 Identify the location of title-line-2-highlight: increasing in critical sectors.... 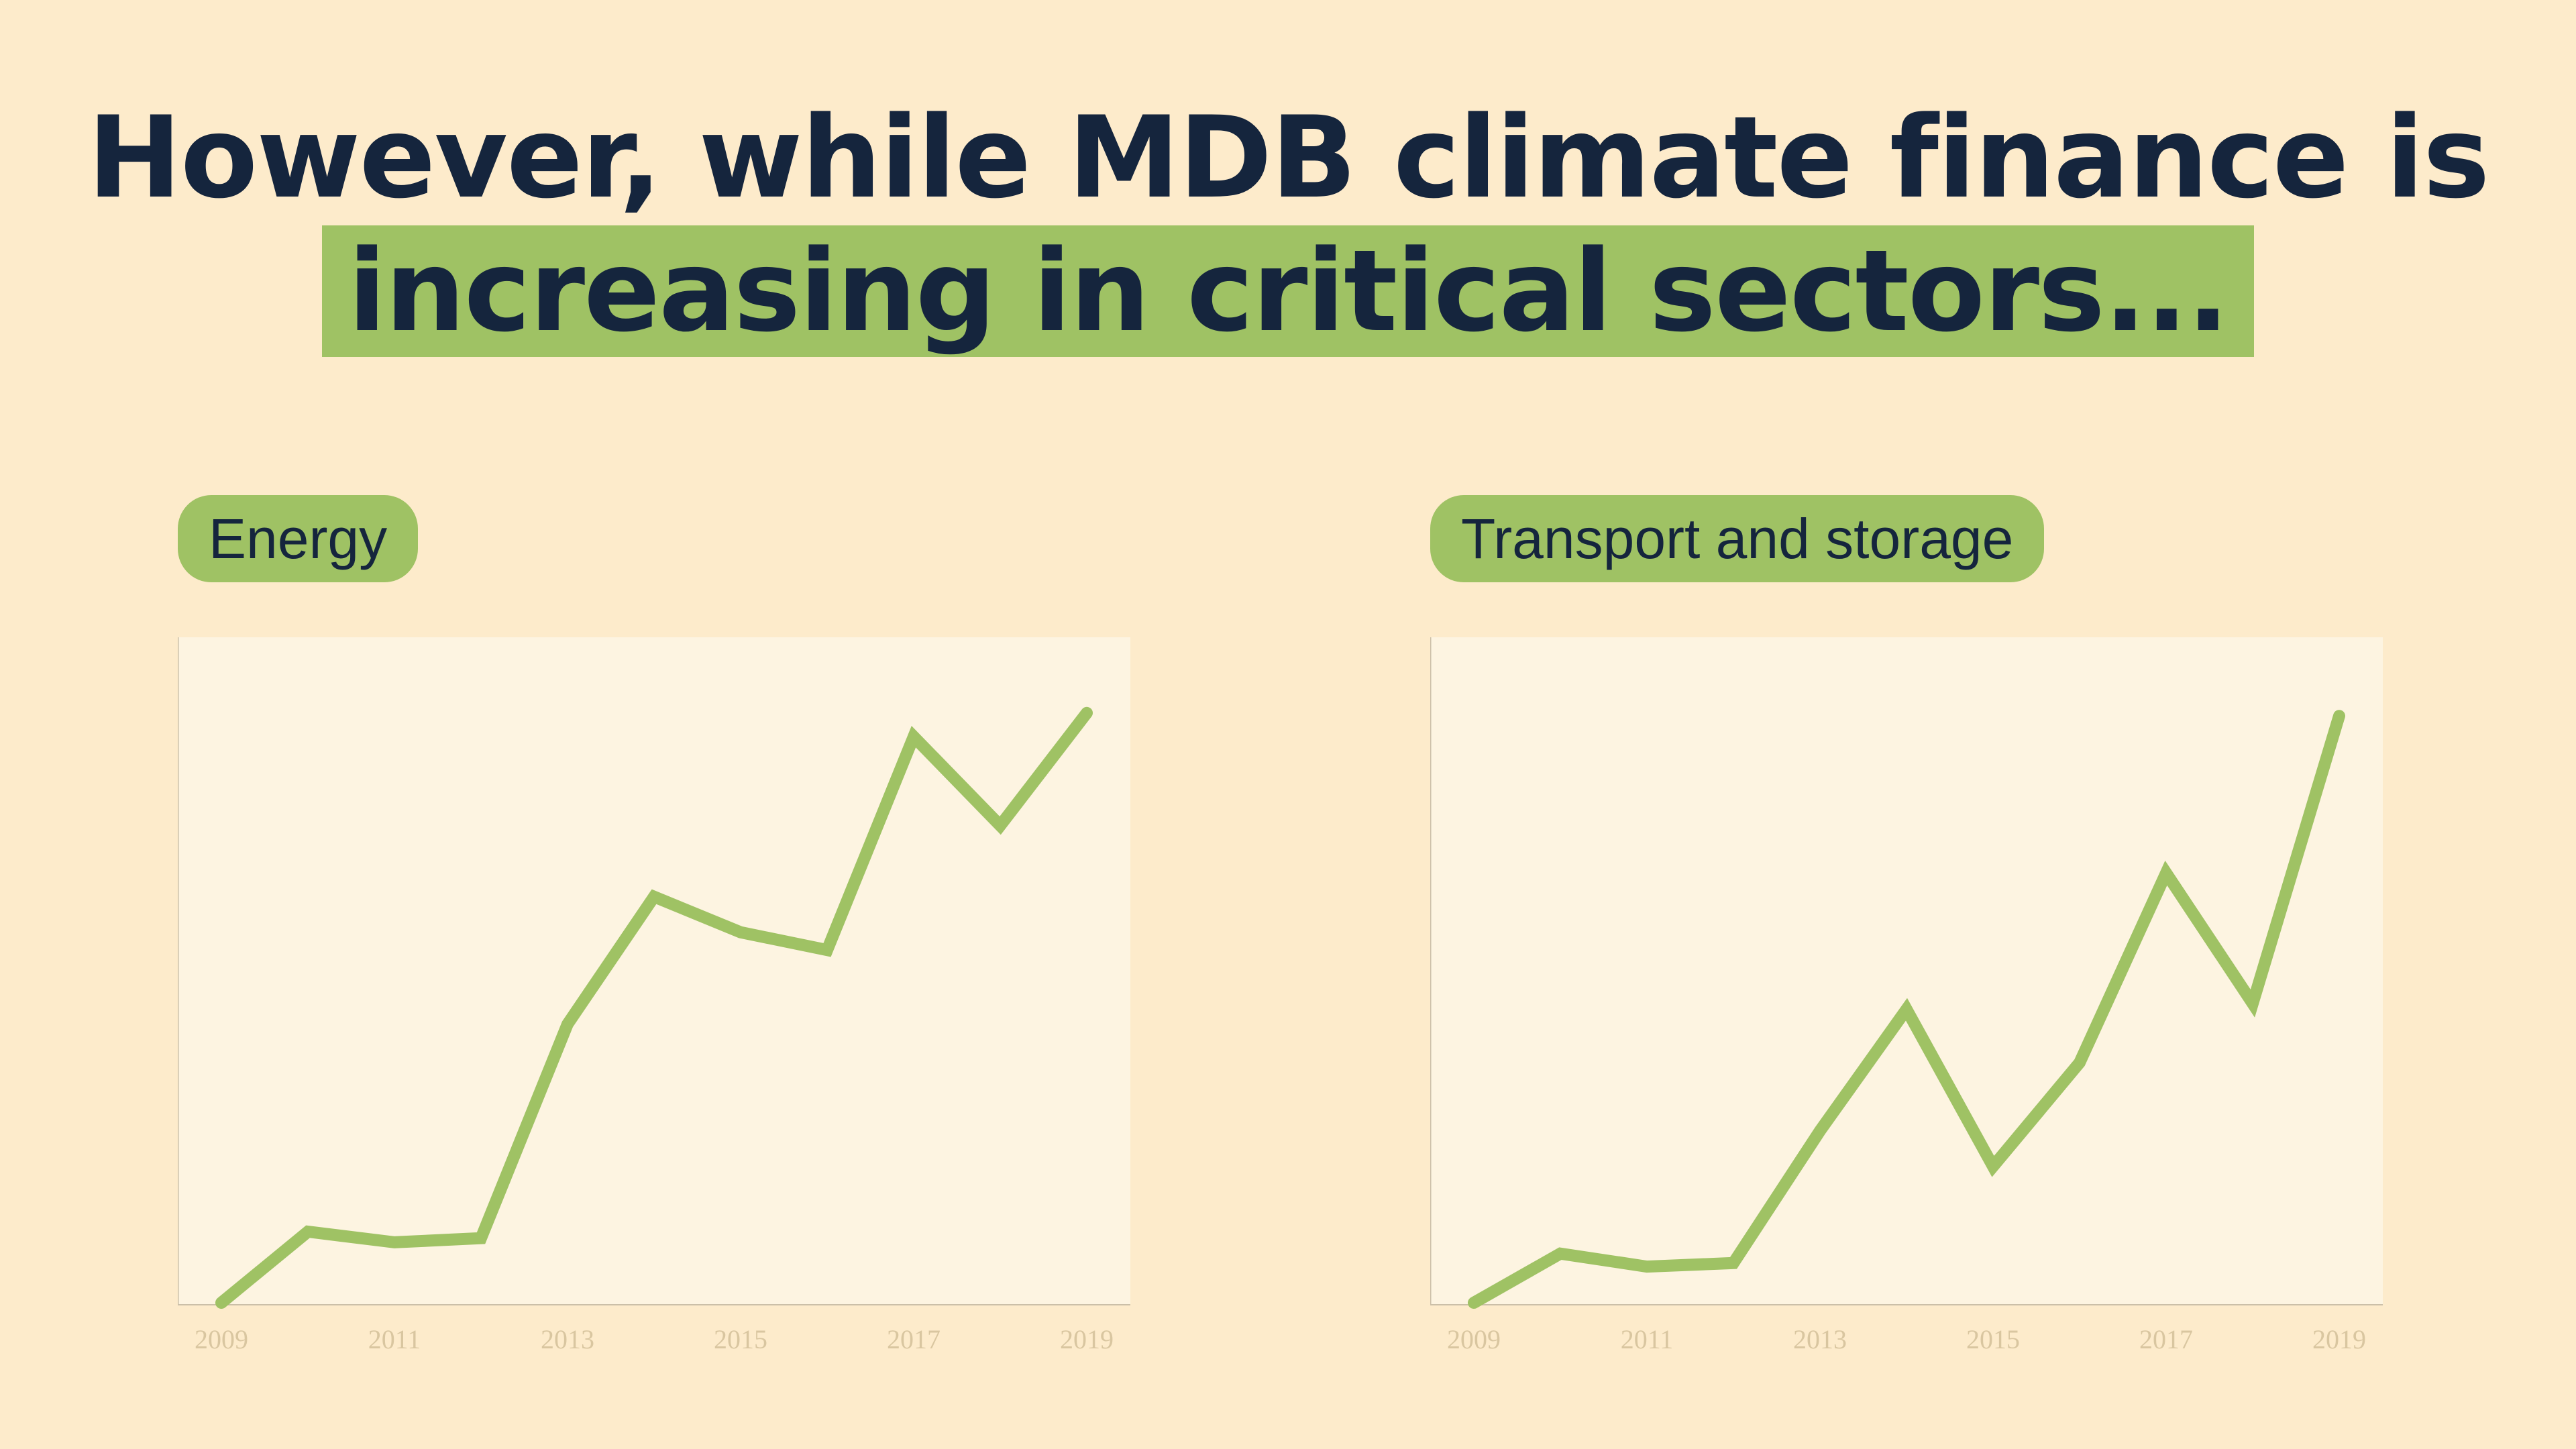
(1288, 291).